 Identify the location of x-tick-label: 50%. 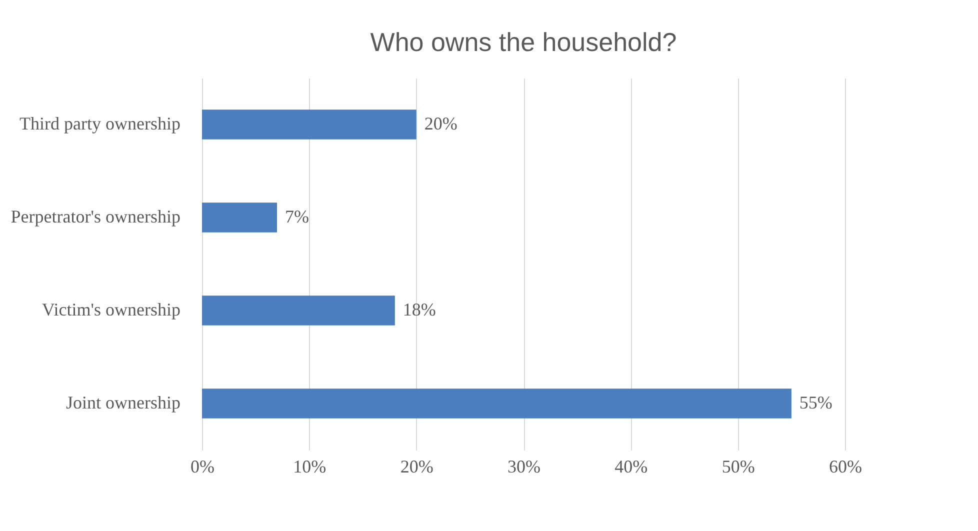
(738, 466).